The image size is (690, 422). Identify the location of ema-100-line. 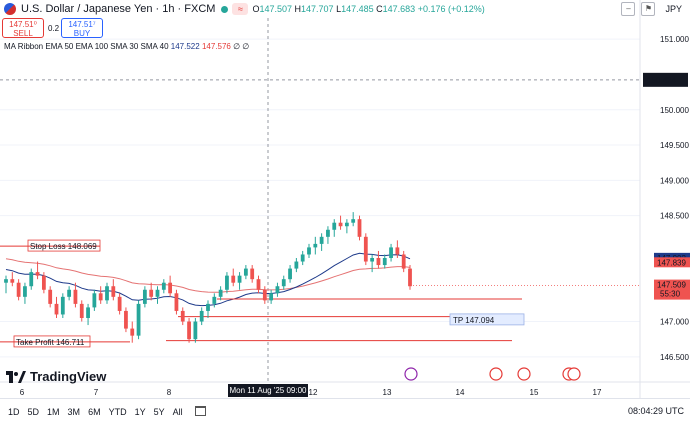
(208, 279).